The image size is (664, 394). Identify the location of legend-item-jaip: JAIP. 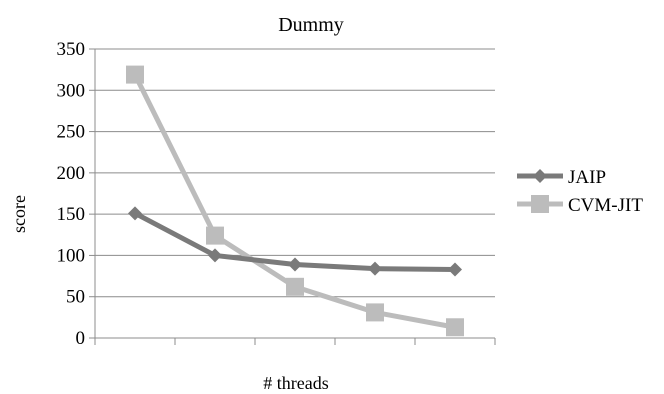
(561, 177).